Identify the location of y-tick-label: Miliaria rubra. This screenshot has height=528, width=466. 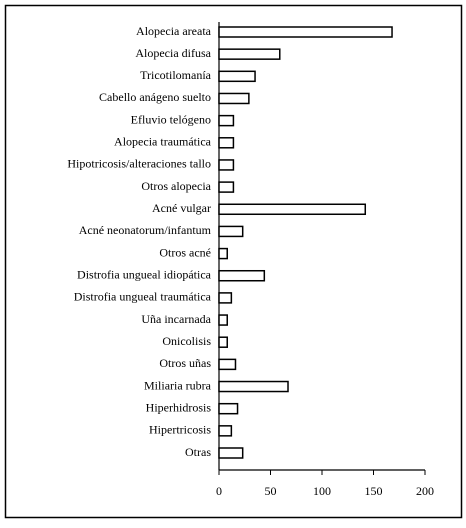
(178, 385).